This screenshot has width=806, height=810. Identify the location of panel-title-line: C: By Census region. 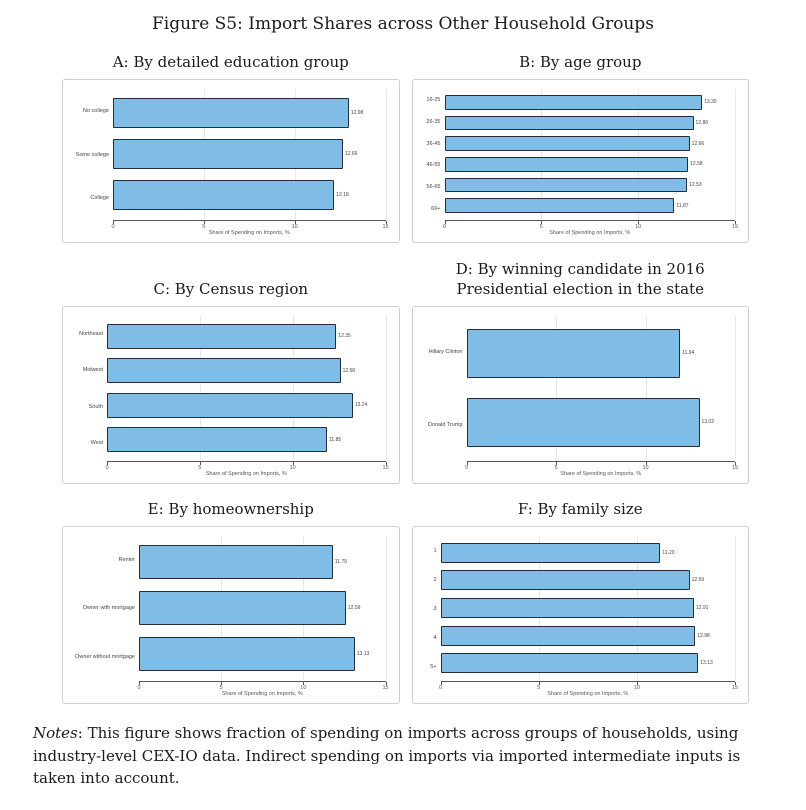
(231, 288).